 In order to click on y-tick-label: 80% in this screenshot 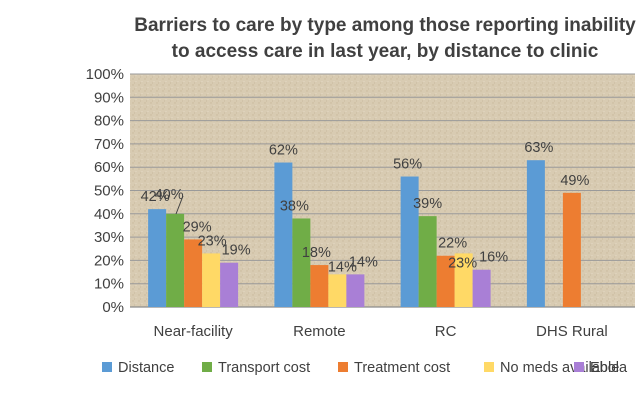, I will do `click(109, 121)`.